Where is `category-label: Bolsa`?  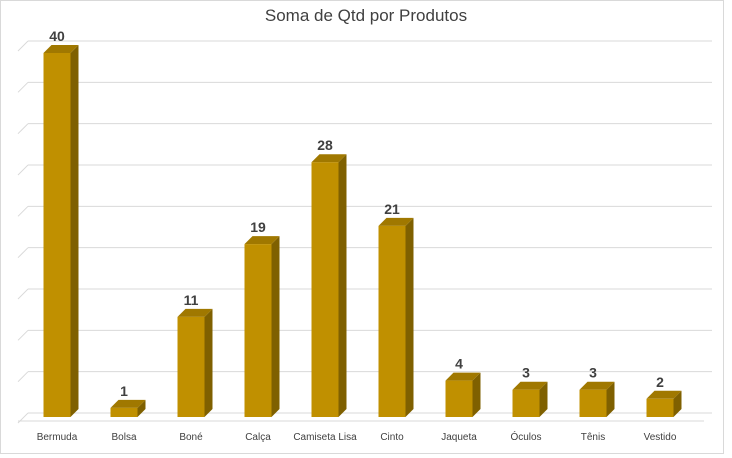
category-label: Bolsa is located at coordinates (123, 437).